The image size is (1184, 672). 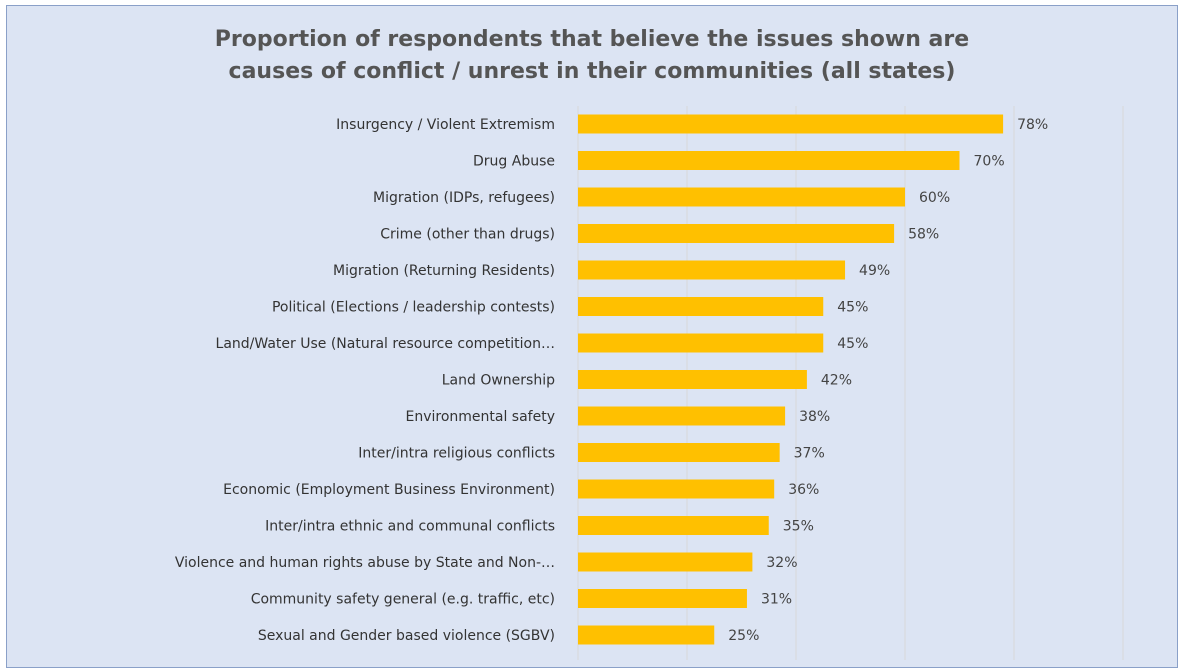 What do you see at coordinates (464, 198) in the screenshot?
I see `category-label: Migration (IDPs, refugees)` at bounding box center [464, 198].